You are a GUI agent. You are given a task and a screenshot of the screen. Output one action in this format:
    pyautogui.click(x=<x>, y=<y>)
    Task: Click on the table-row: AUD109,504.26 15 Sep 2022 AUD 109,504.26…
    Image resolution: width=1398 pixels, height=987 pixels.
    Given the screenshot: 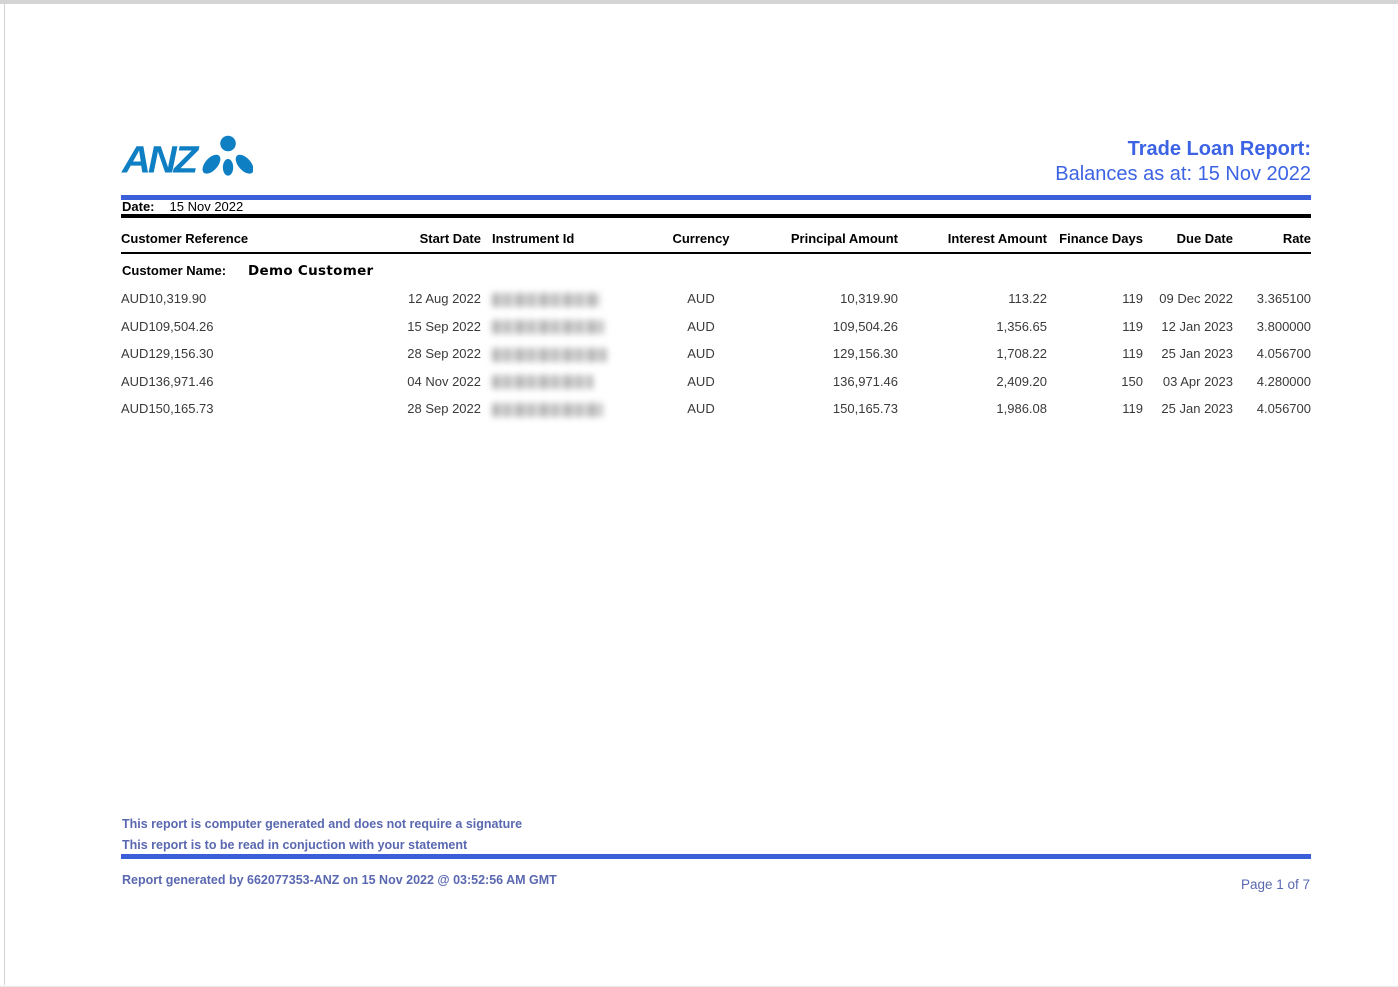 What is the action you would take?
    pyautogui.click(x=716, y=327)
    